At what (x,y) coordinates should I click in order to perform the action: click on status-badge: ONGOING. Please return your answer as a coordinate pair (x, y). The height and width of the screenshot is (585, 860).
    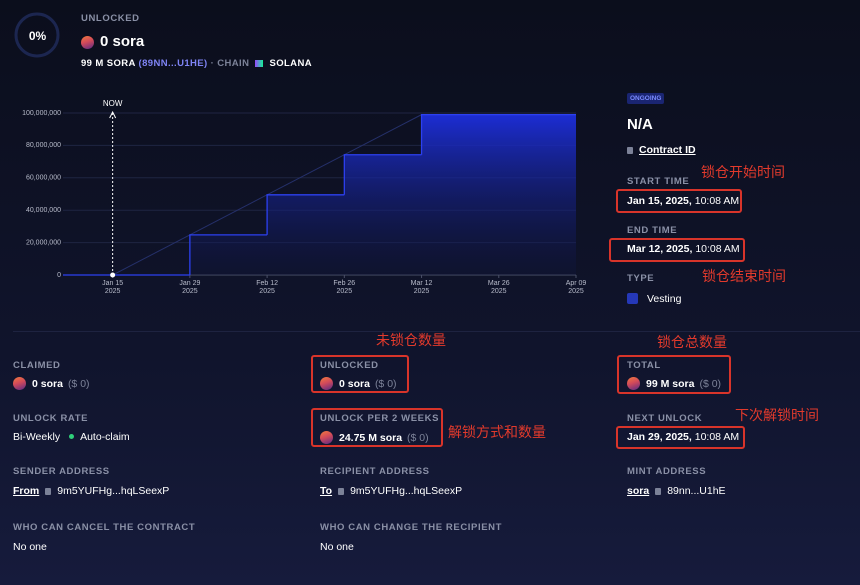
    Looking at the image, I should click on (646, 98).